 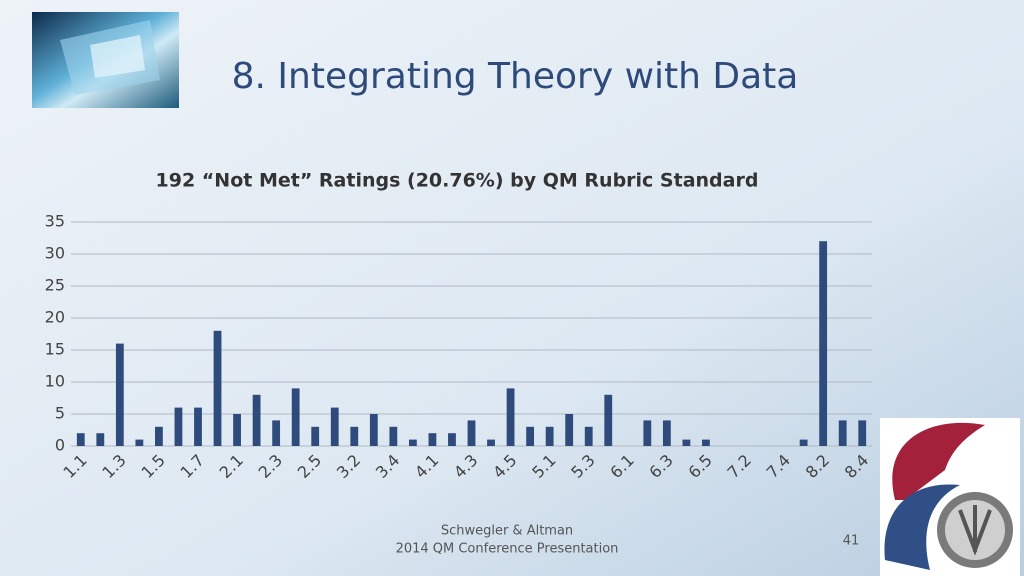 What do you see at coordinates (105, 60) in the screenshot?
I see `header-image` at bounding box center [105, 60].